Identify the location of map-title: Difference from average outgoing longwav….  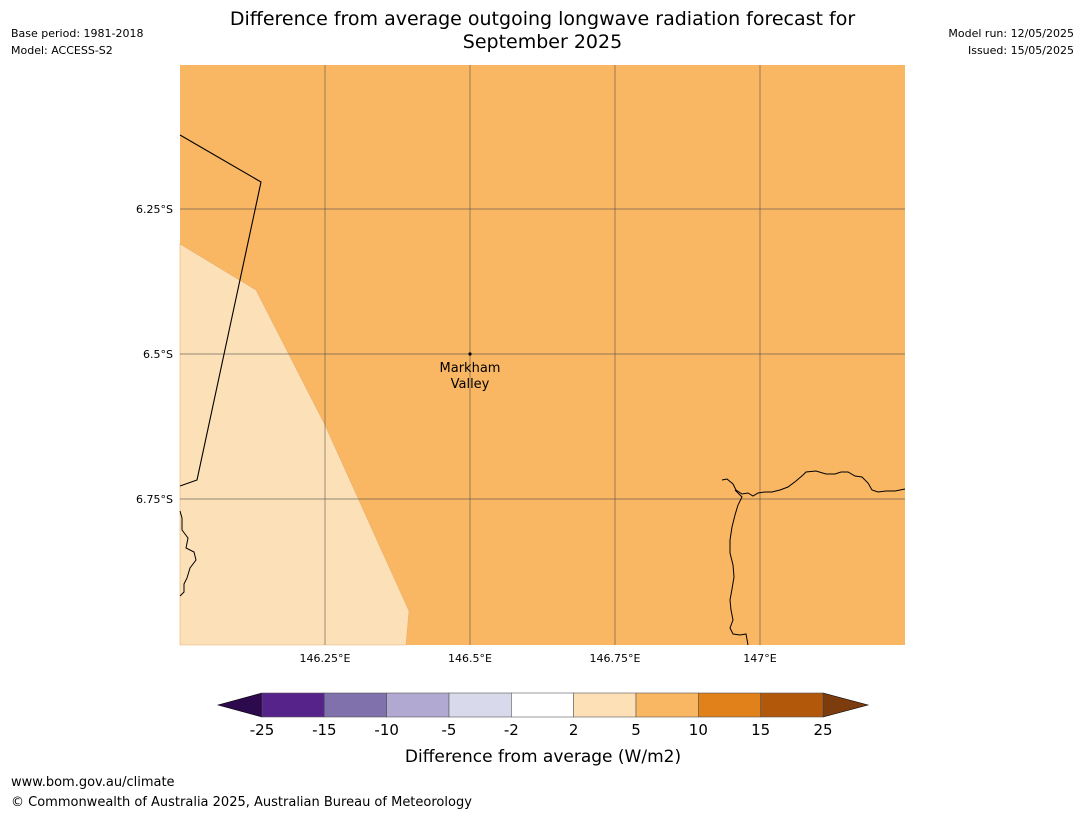
(542, 31).